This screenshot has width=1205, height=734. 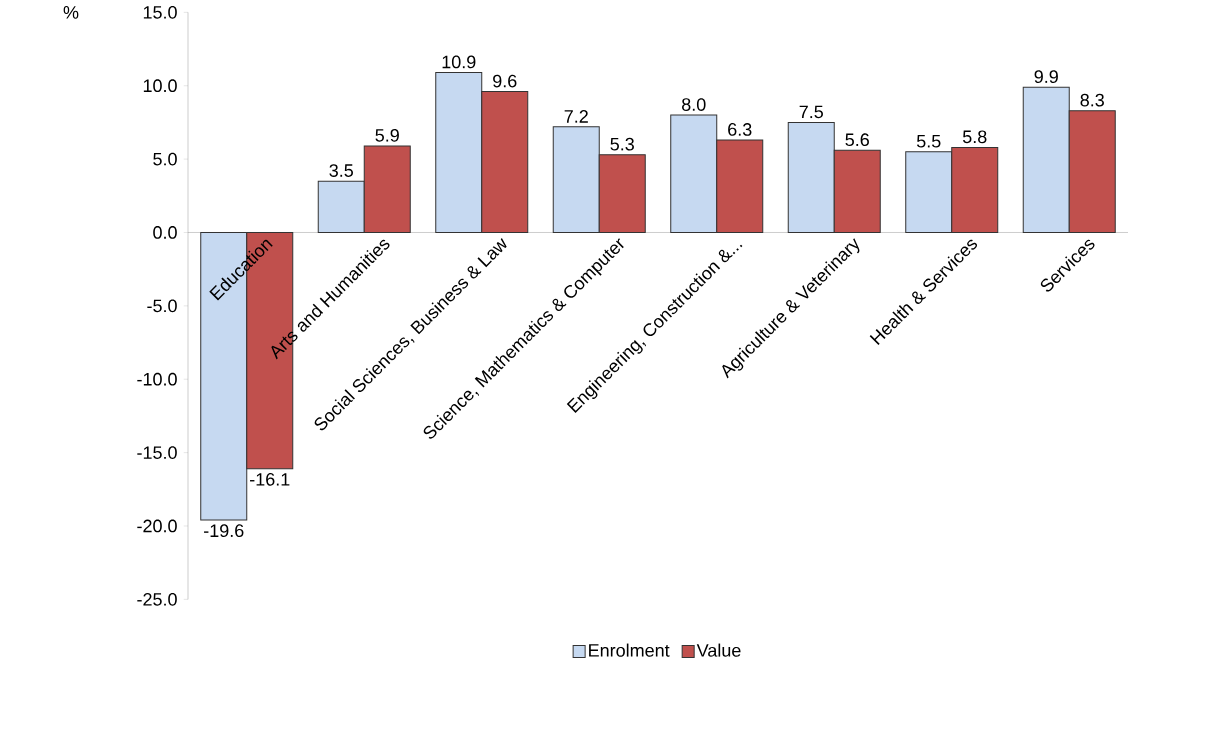 What do you see at coordinates (165, 232) in the screenshot?
I see `y-tick-label: 0.0` at bounding box center [165, 232].